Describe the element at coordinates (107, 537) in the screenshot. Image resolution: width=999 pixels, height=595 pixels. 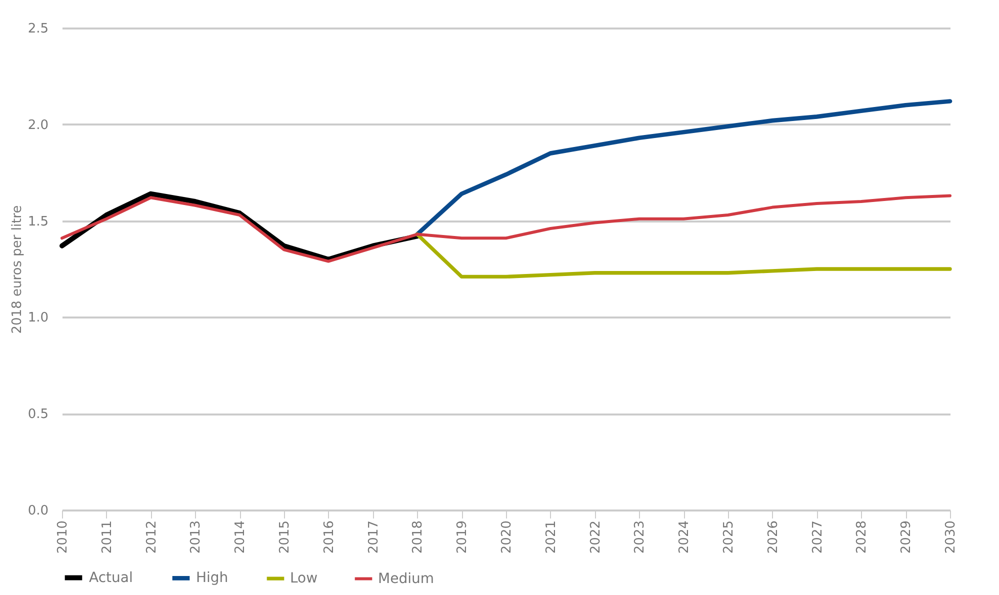
I see `x-tick-label: 2011` at that location.